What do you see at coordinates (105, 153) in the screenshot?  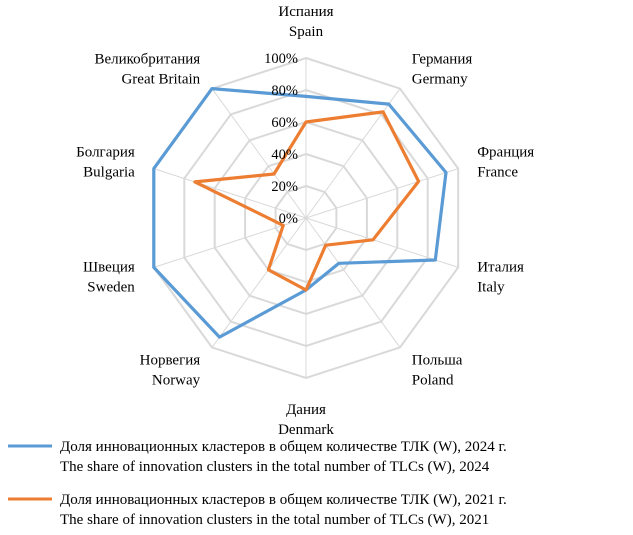 I see `category-label-ru: Болгария` at bounding box center [105, 153].